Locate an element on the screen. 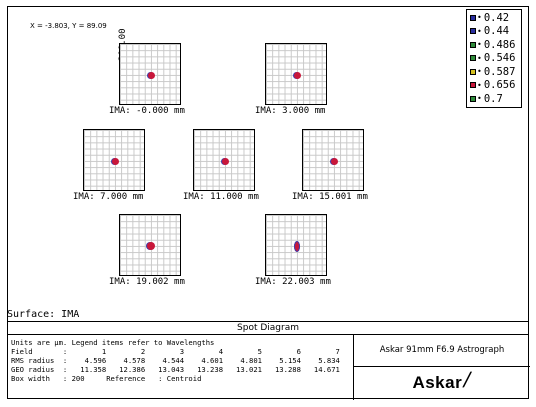 The width and height of the screenshot is (536, 407). legend-item: • 0.44 is located at coordinates (495, 32).